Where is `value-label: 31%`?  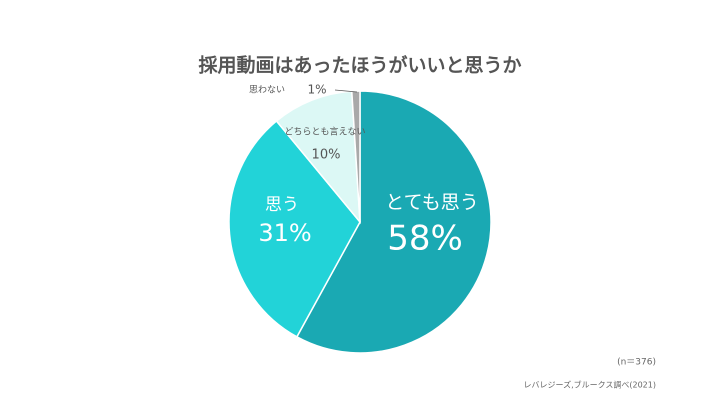
value-label: 31% is located at coordinates (284, 233).